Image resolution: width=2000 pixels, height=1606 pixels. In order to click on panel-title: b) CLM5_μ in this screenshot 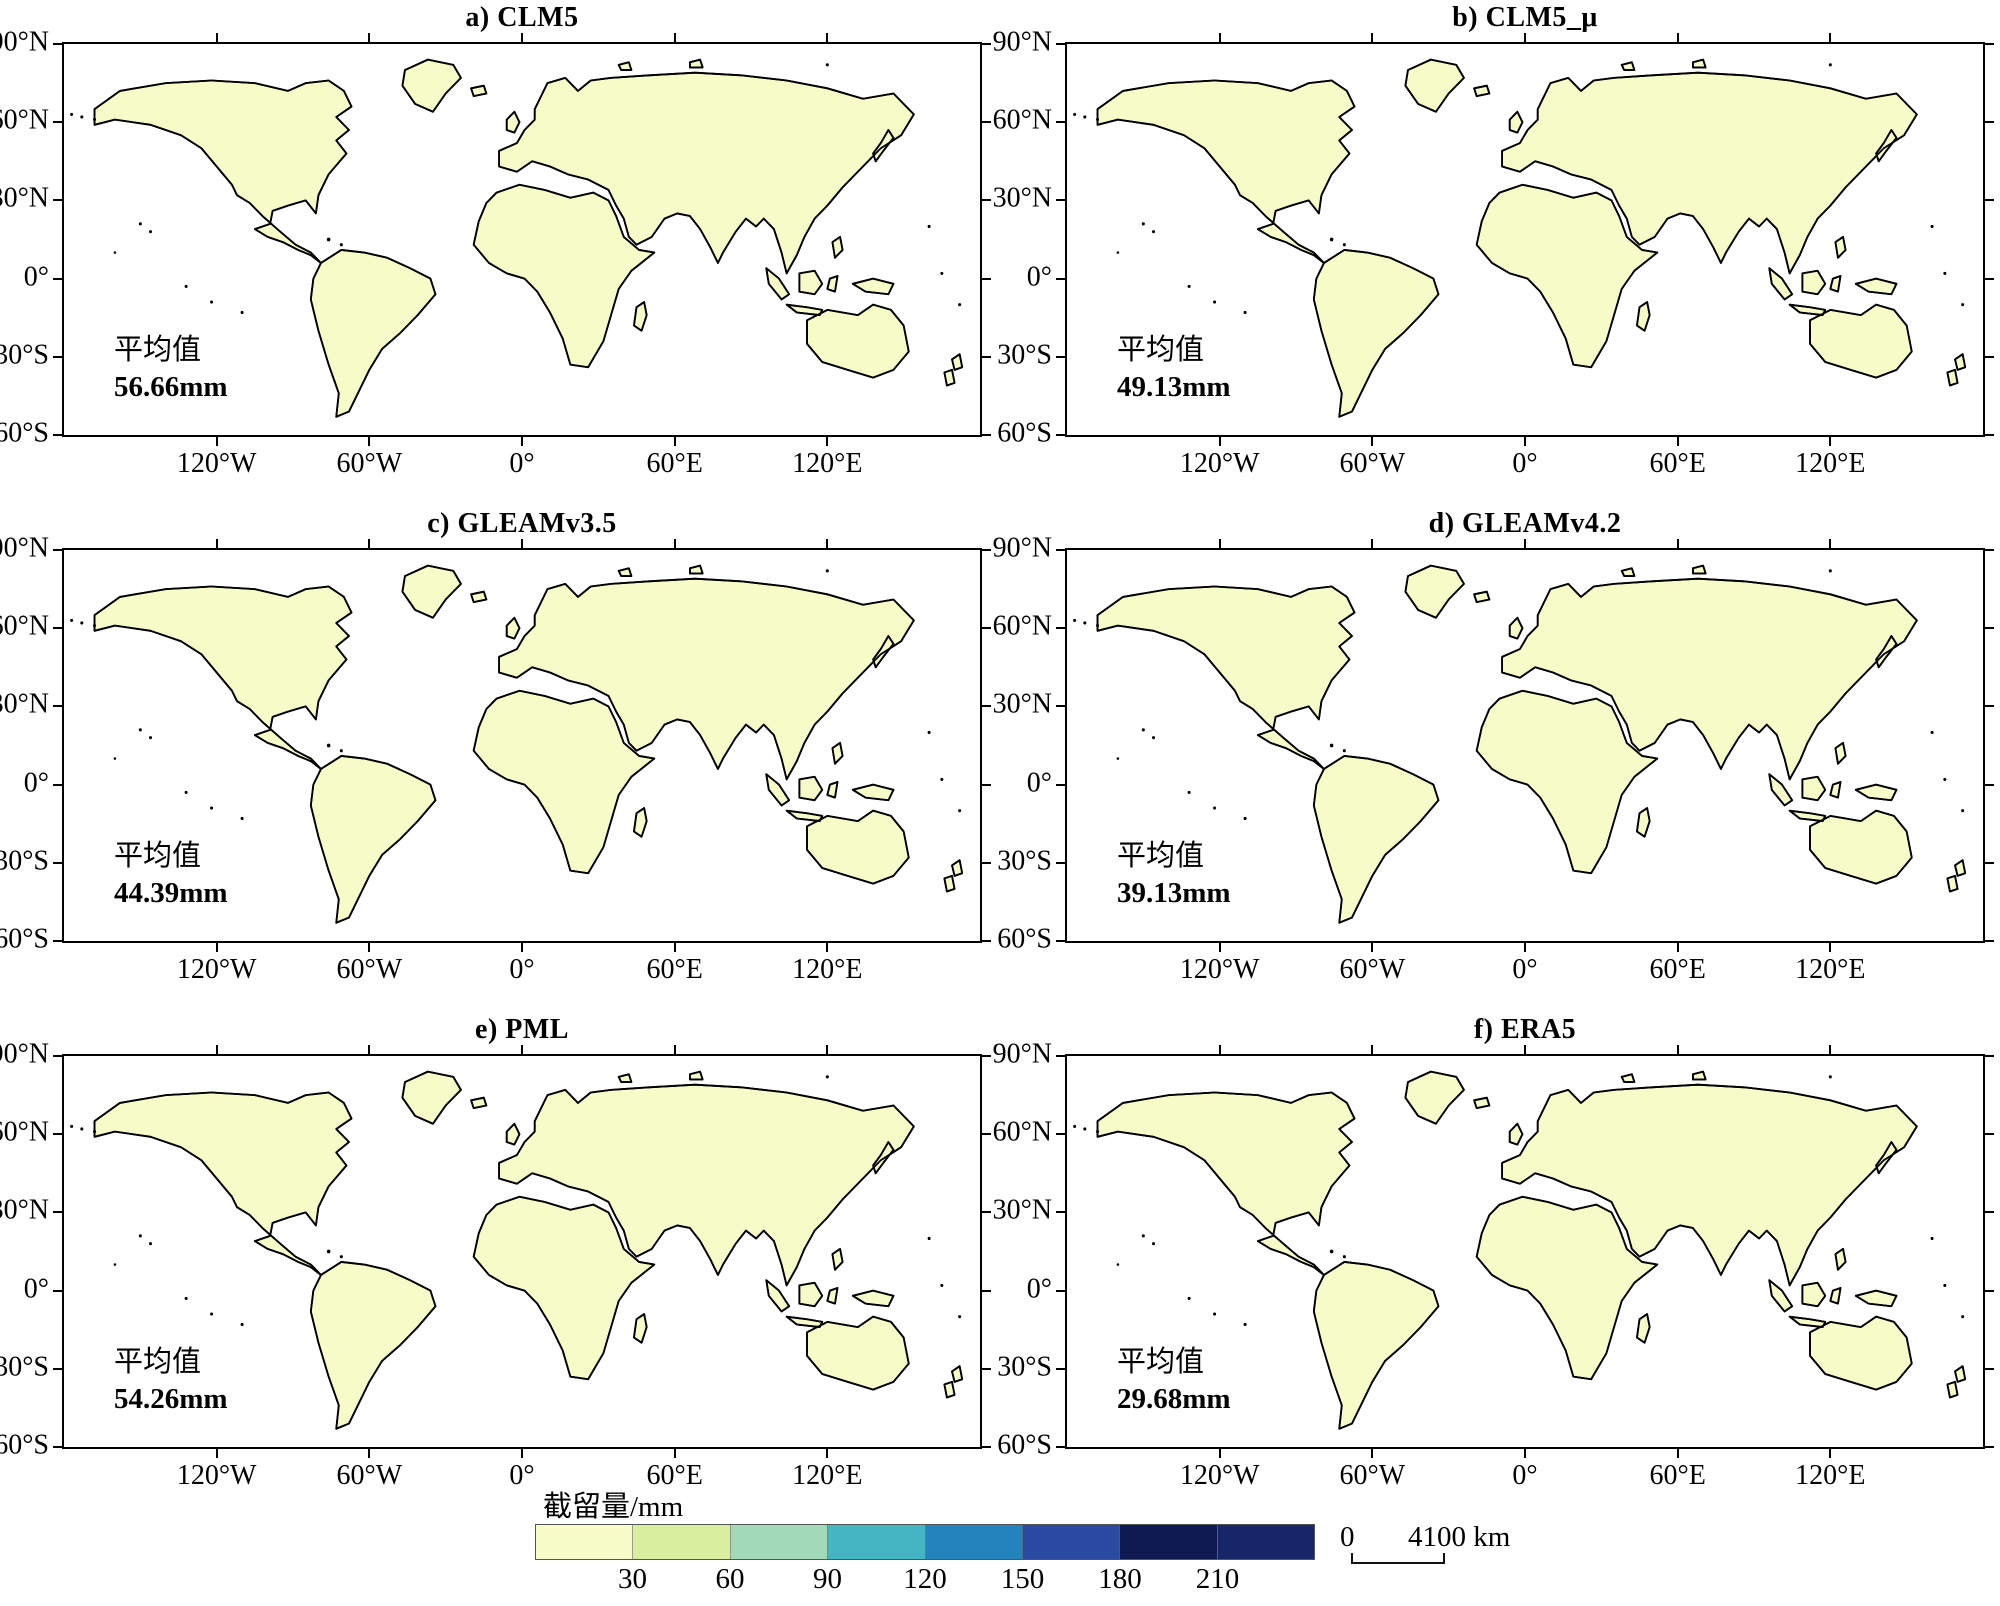, I will do `click(1525, 17)`.